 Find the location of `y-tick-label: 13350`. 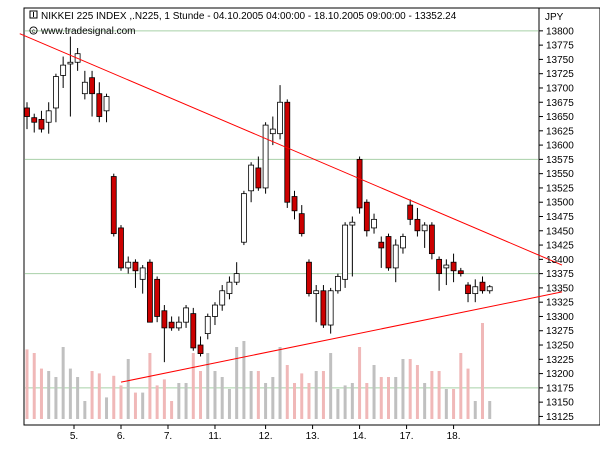

y-tick-label: 13350 is located at coordinates (560, 288).